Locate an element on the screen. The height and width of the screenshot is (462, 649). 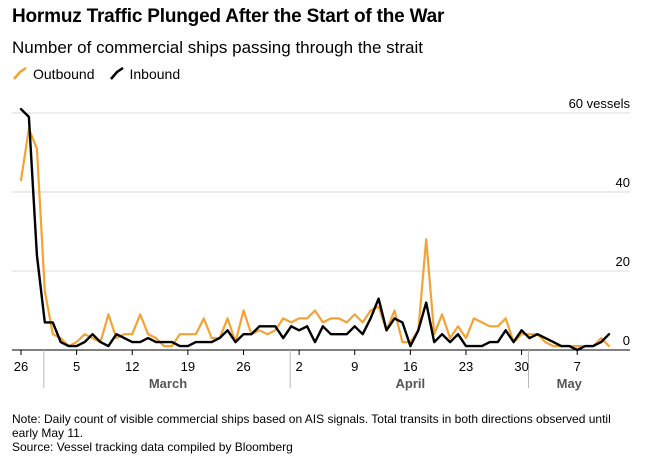
y-tick-label-0: 0 is located at coordinates (626, 340).